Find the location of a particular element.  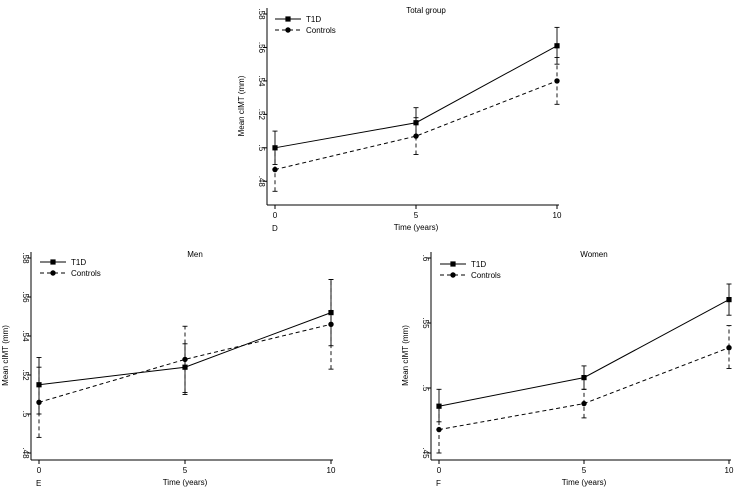

panel-letter: F is located at coordinates (438, 483).